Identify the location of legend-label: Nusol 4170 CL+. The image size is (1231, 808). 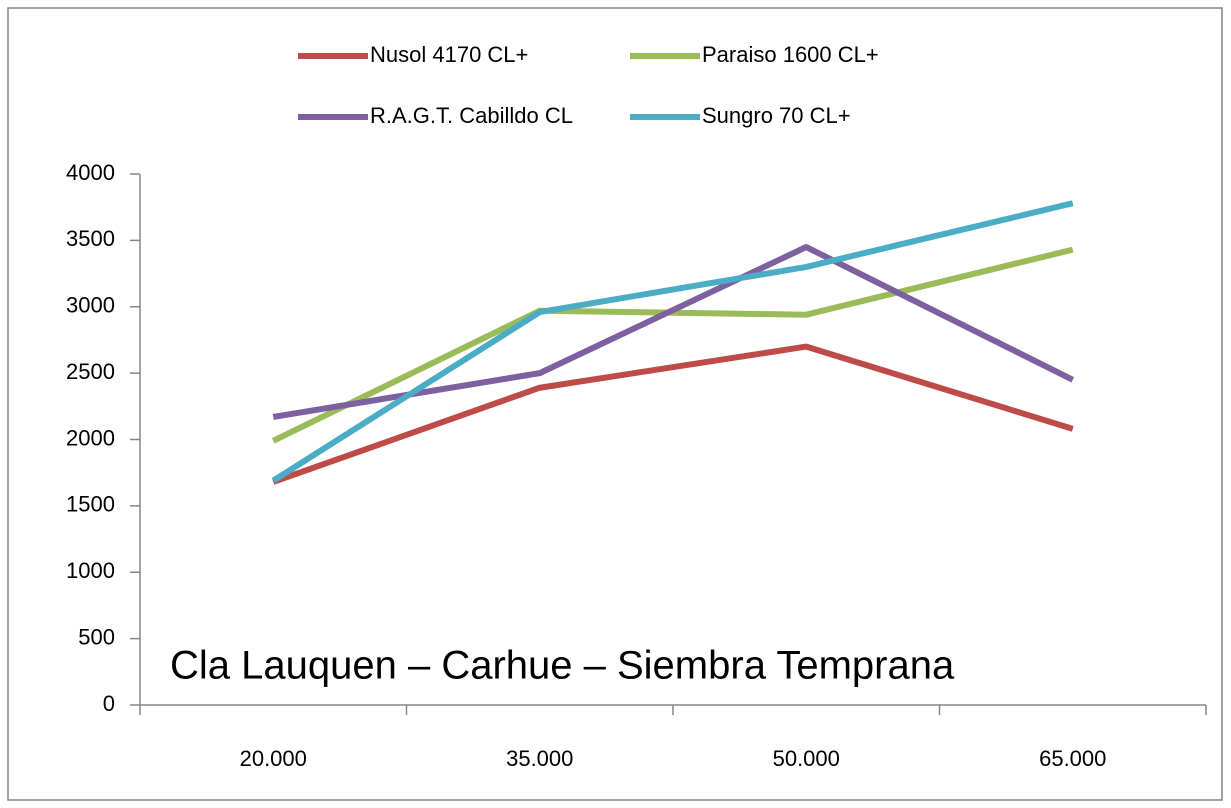
(449, 54).